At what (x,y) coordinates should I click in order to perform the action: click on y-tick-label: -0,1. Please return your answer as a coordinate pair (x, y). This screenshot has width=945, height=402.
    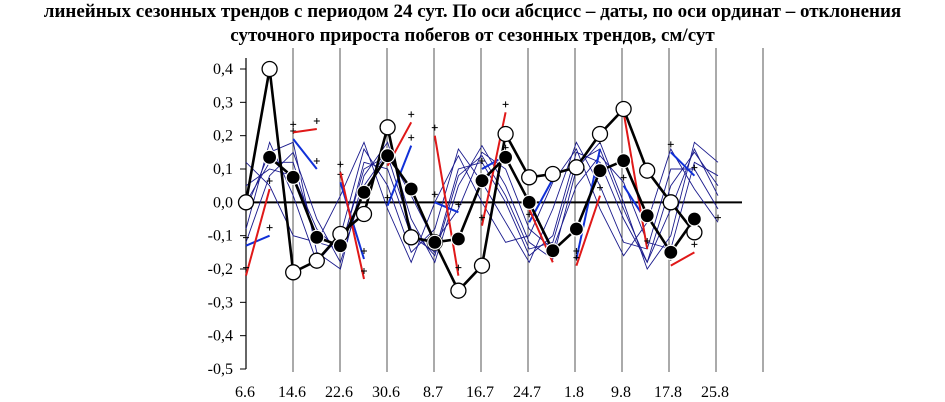
    Looking at the image, I should click on (220, 236).